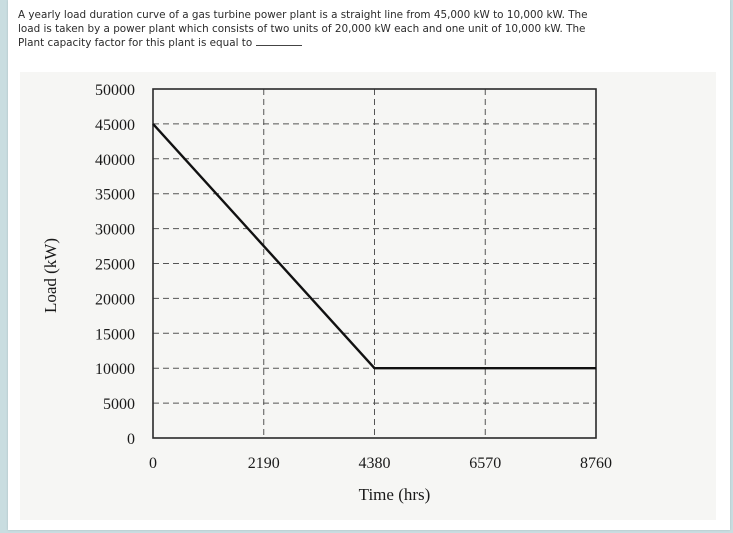 The width and height of the screenshot is (733, 533). I want to click on y-tick-label: 30000, so click(115, 230).